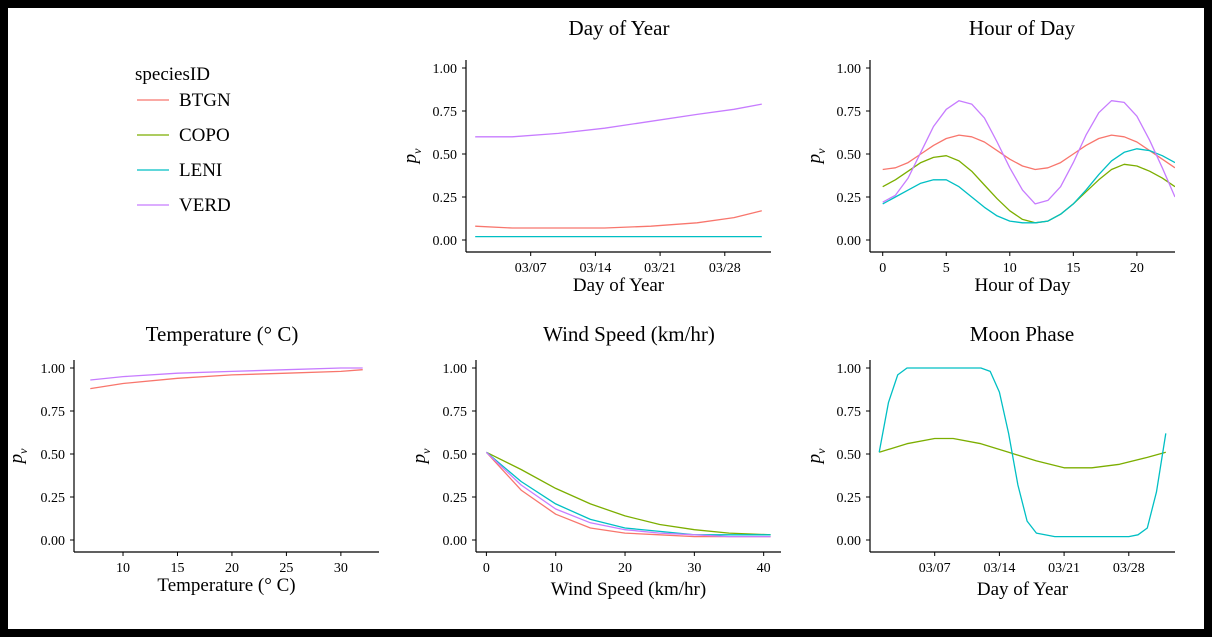  I want to click on x-axis-label: Temperature (° C), so click(226, 585).